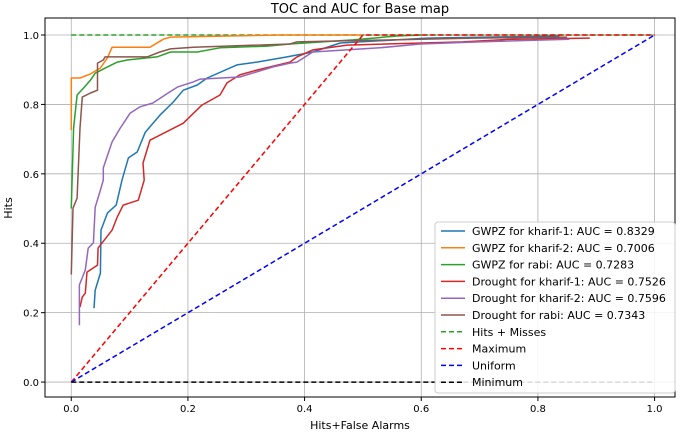  I want to click on legend-label: Minimum, so click(497, 382).